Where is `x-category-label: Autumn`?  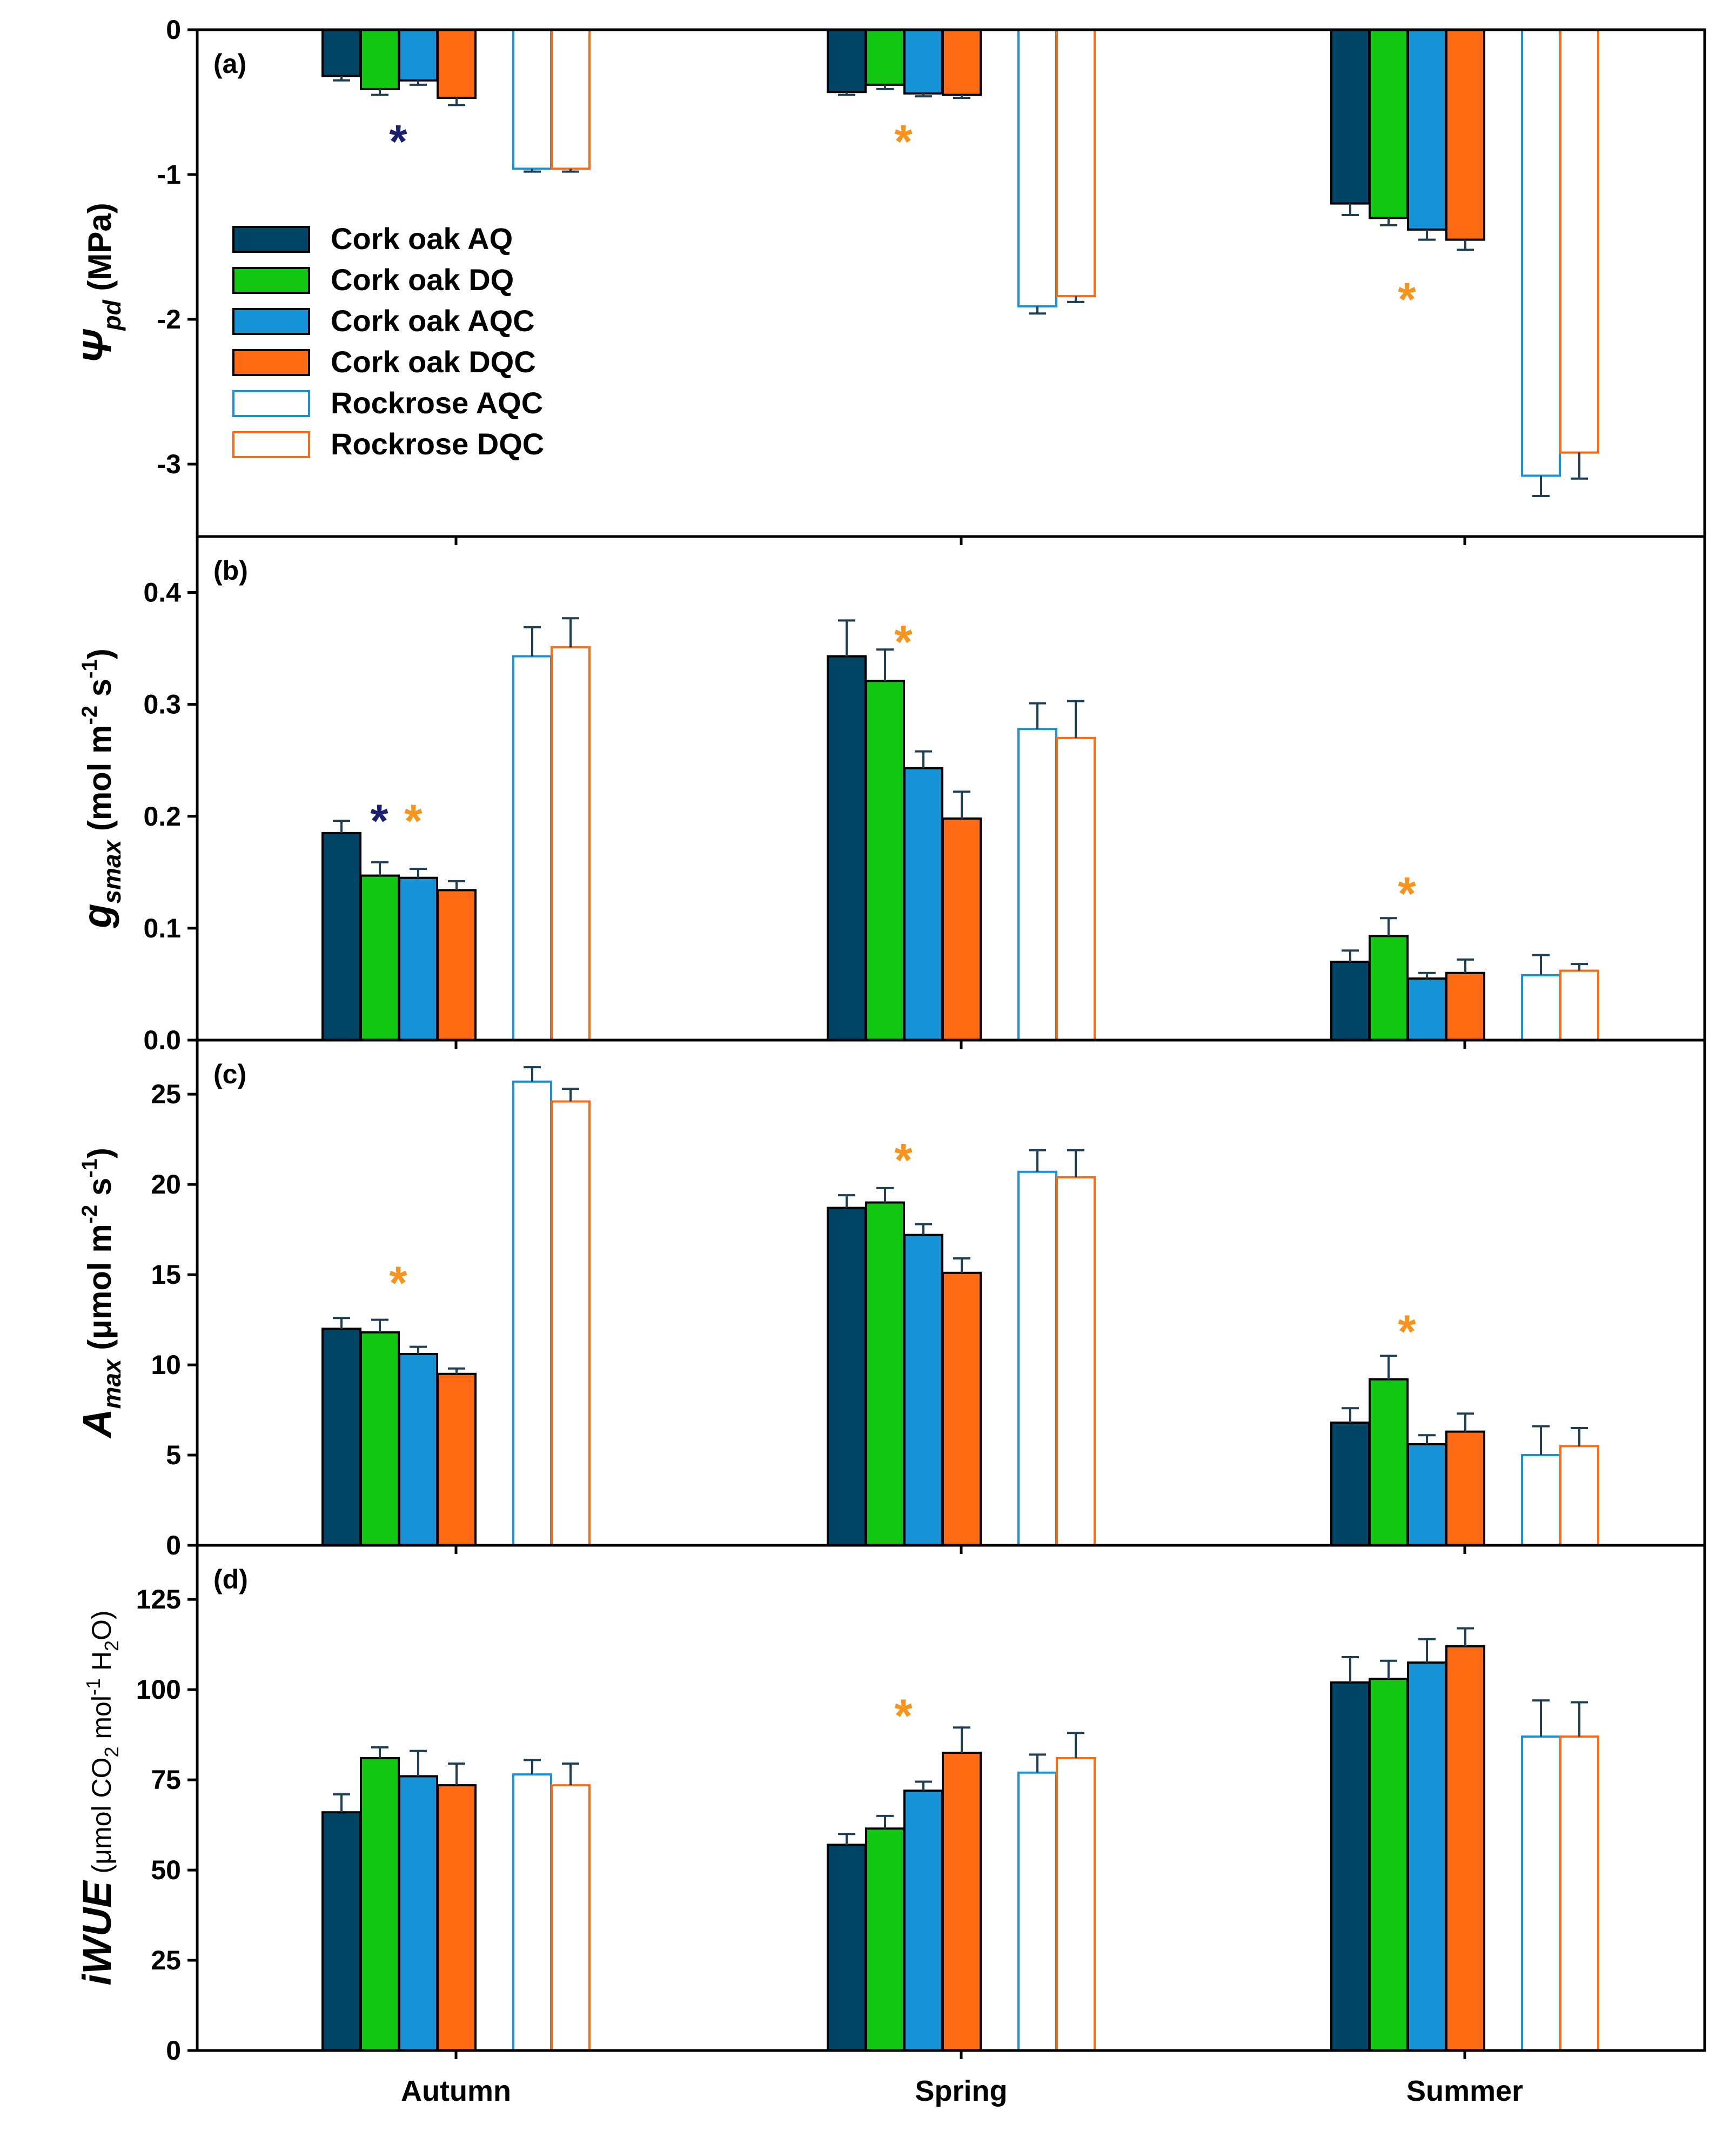 x-category-label: Autumn is located at coordinates (456, 2091).